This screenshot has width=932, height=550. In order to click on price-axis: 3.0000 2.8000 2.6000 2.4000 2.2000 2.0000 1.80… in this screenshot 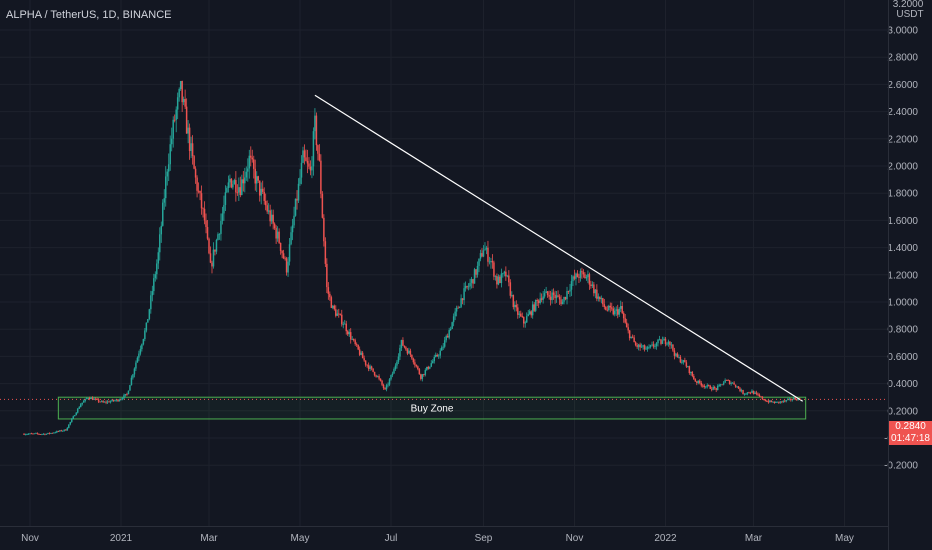, I will do `click(901, 275)`.